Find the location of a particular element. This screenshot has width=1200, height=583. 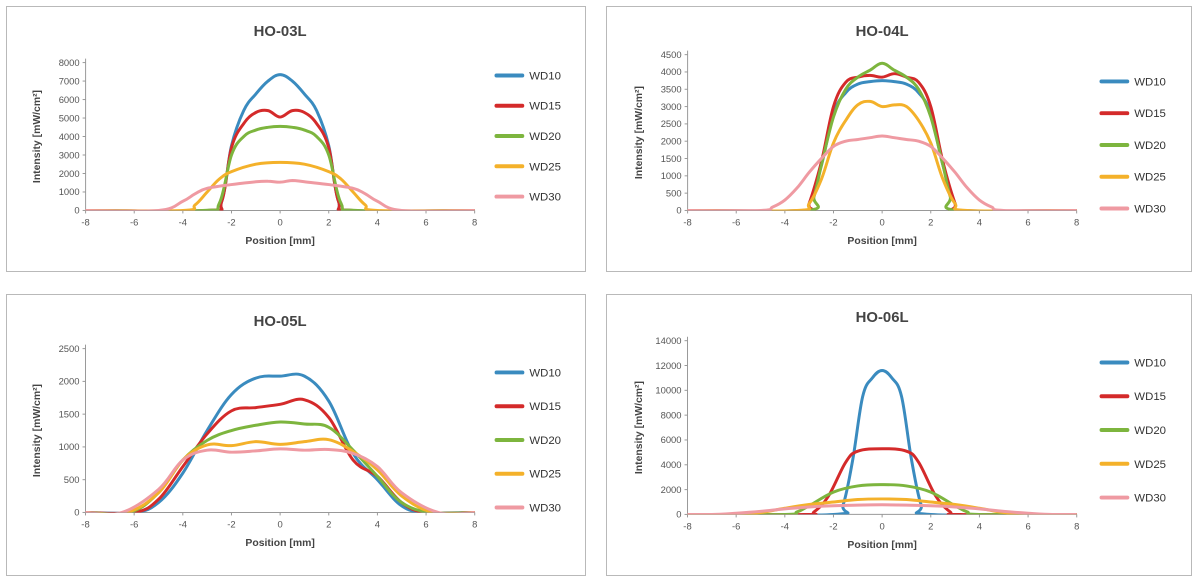

chart-title: HO-04L is located at coordinates (882, 32).